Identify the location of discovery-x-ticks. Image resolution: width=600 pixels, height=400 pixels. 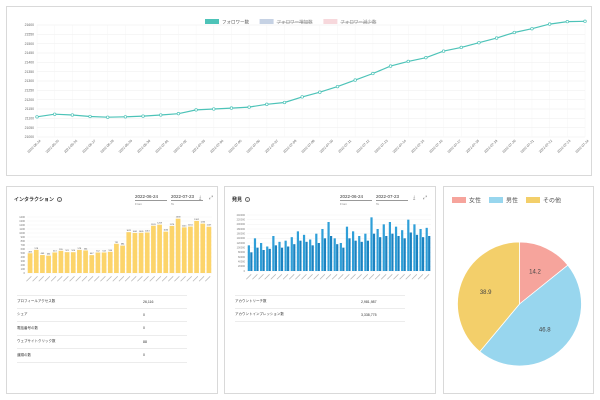
(337, 276).